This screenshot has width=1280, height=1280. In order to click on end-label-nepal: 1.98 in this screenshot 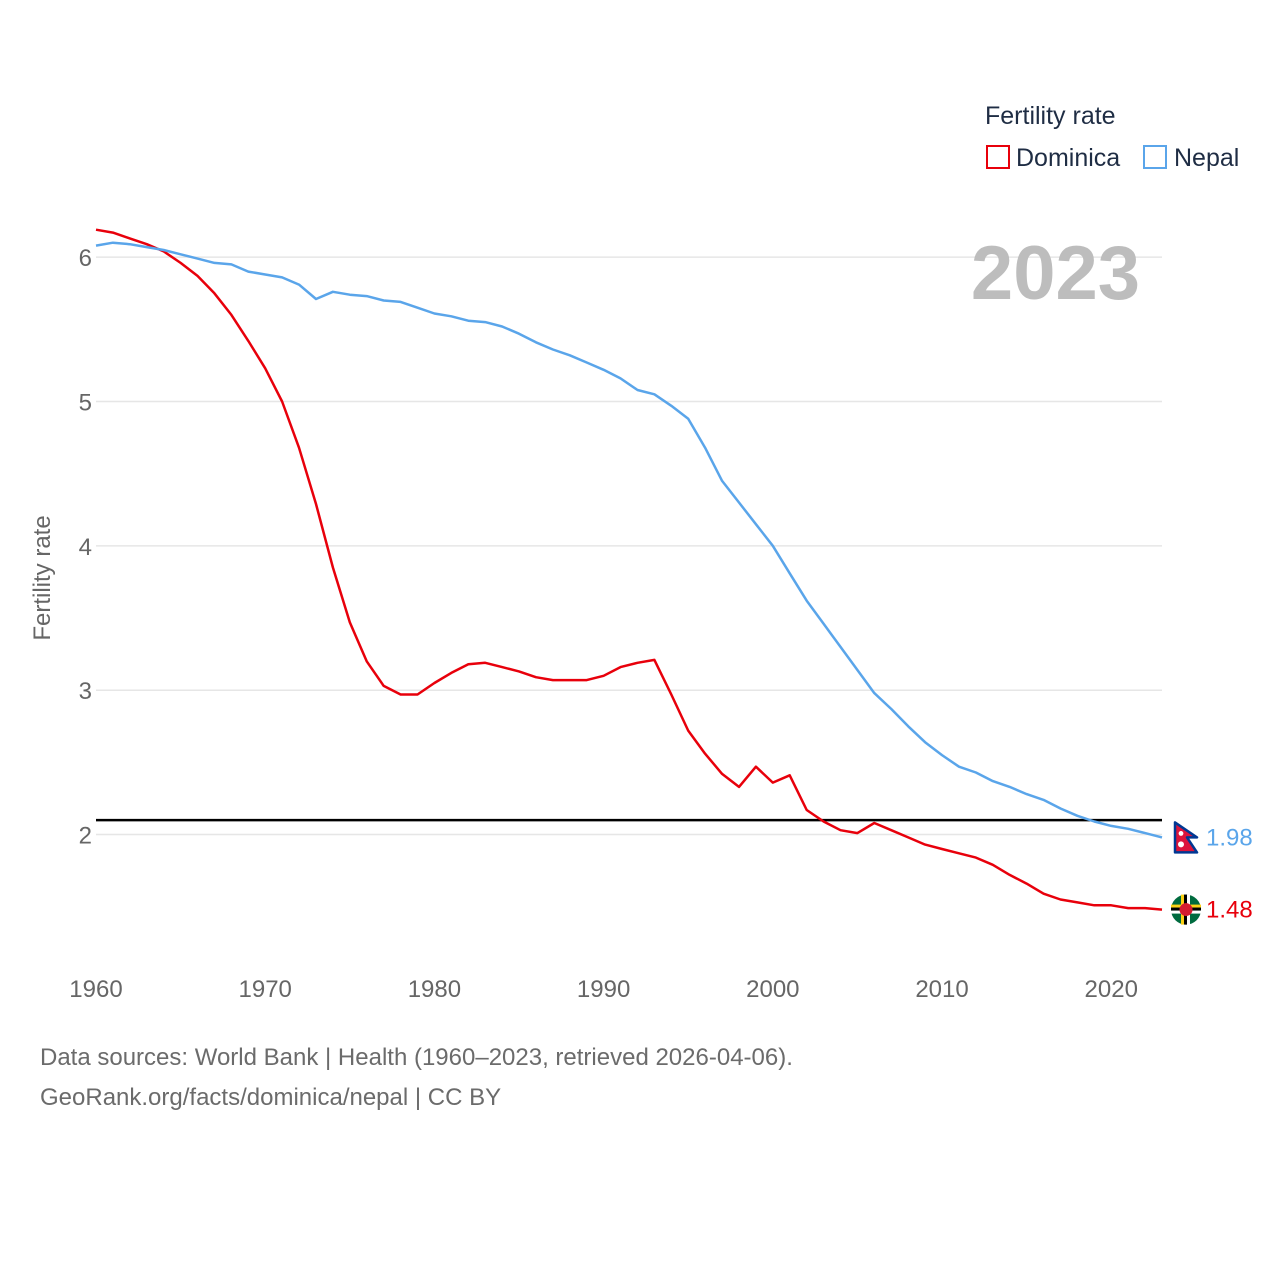, I will do `click(1229, 837)`.